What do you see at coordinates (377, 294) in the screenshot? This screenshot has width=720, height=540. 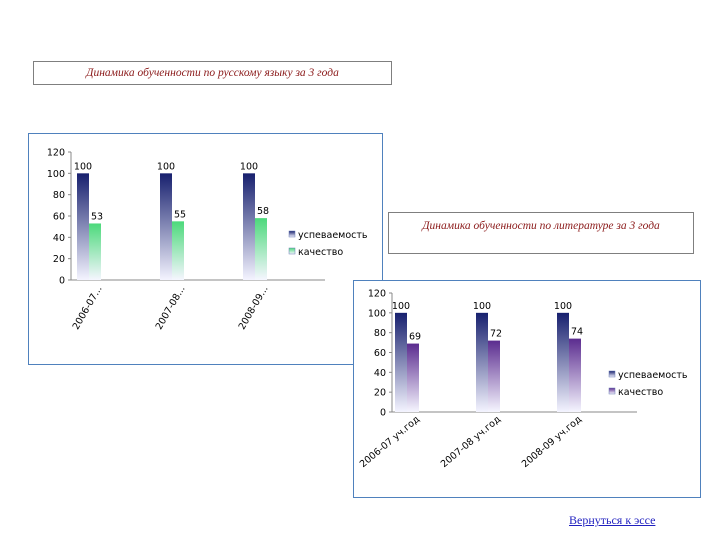 I see `c2-y-tick-label: 120` at bounding box center [377, 294].